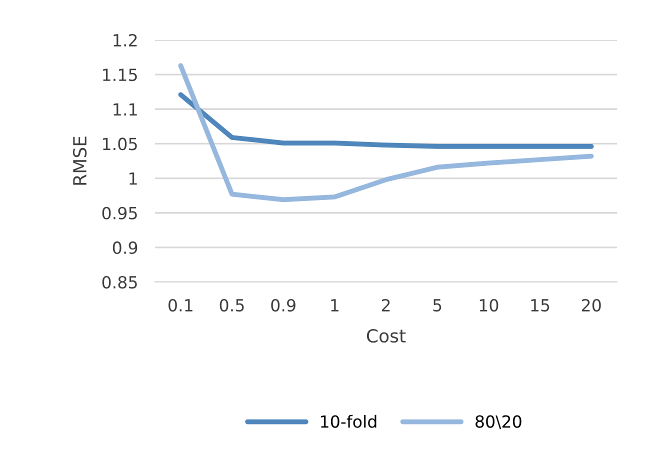  What do you see at coordinates (119, 213) in the screenshot?
I see `y-tick-label: 0.95` at bounding box center [119, 213].